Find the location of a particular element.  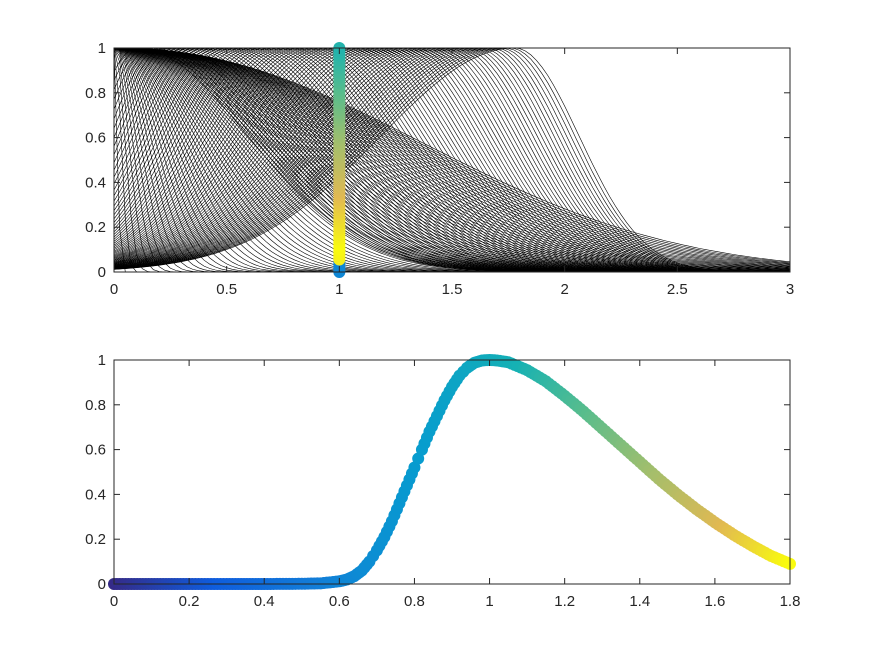

top-y-tick-label: 0 is located at coordinates (102, 272).